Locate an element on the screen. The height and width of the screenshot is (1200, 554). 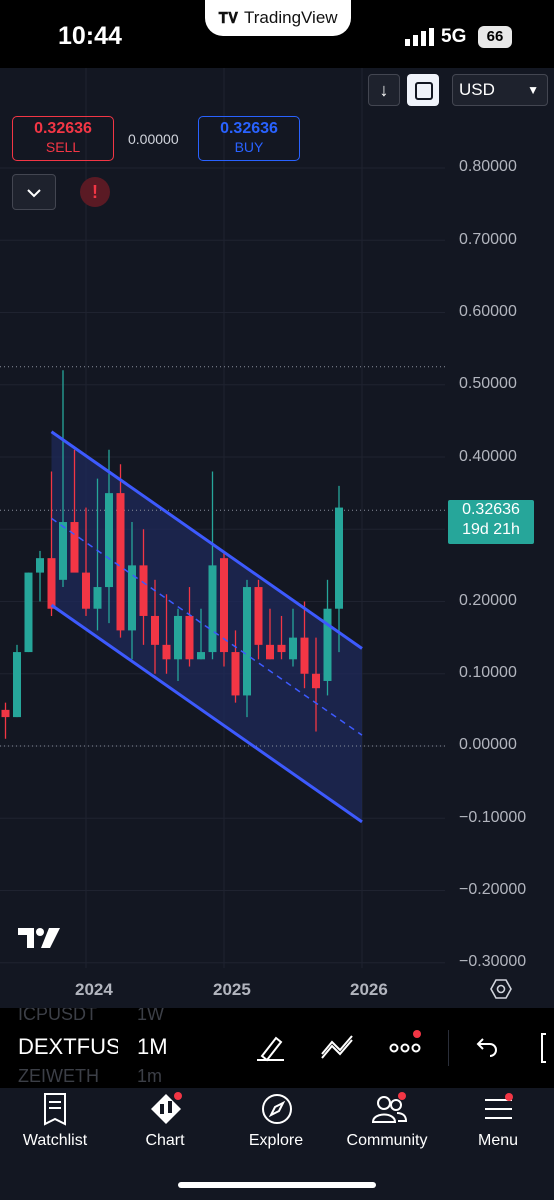
timeframe-current: 1M is located at coordinates (152, 1046).